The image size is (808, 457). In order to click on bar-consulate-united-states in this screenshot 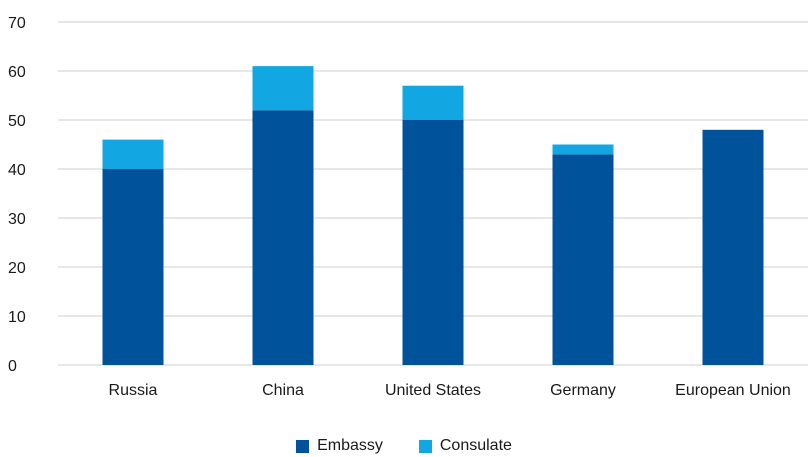, I will do `click(433, 102)`.